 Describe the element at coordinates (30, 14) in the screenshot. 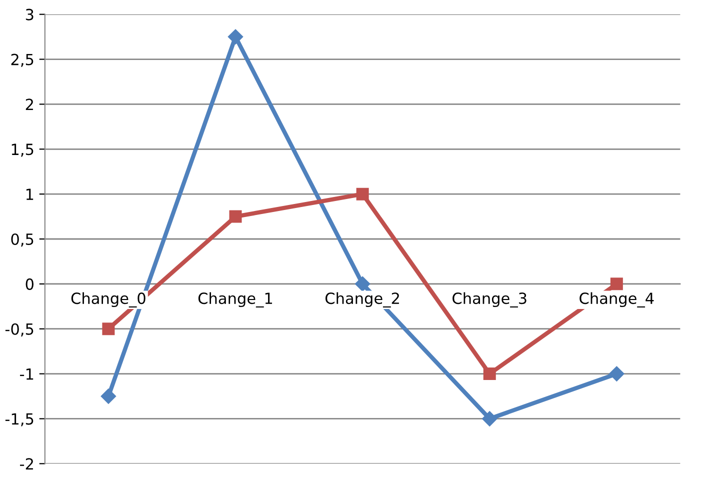

I see `y-tick-label: 3` at that location.